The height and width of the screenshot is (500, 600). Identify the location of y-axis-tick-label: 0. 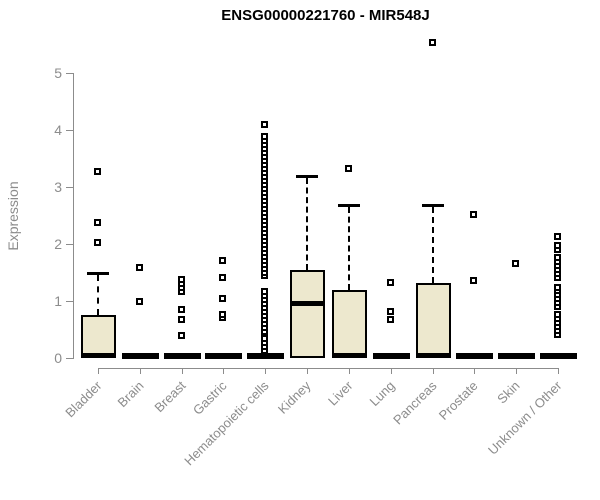
(58, 358).